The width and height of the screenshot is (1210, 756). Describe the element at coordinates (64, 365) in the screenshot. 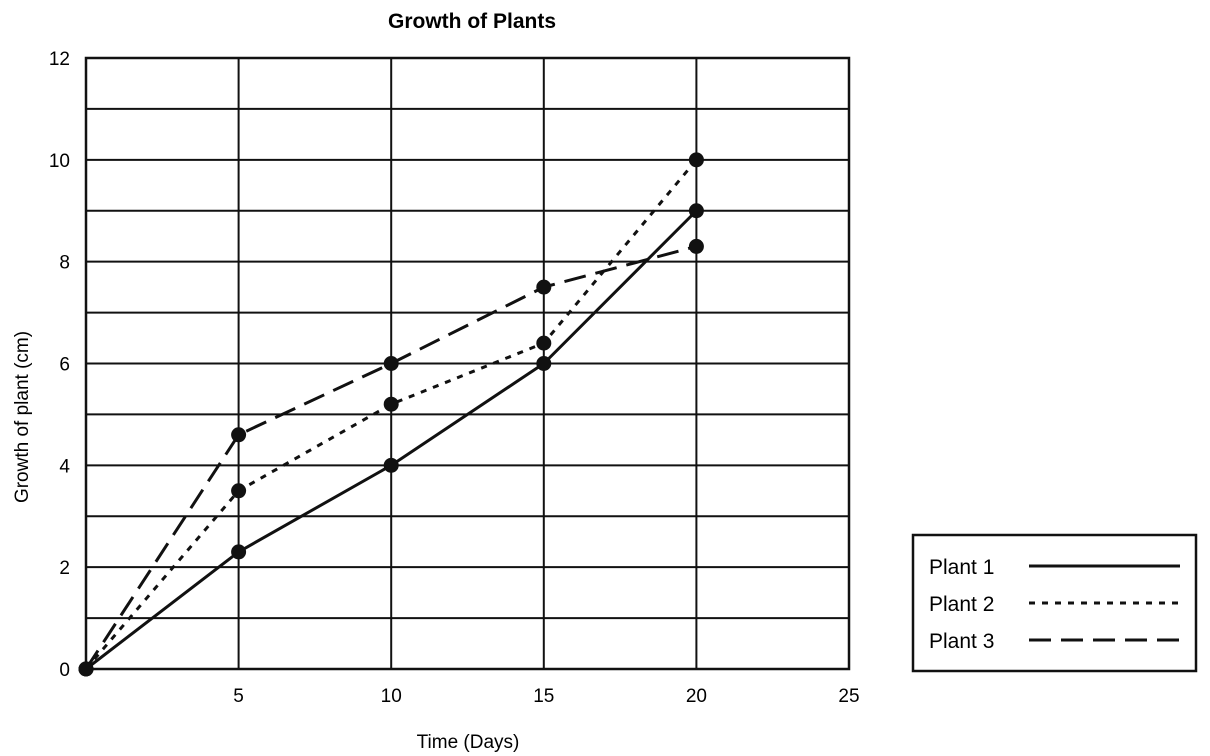

I see `y-tick-label: 6` at that location.